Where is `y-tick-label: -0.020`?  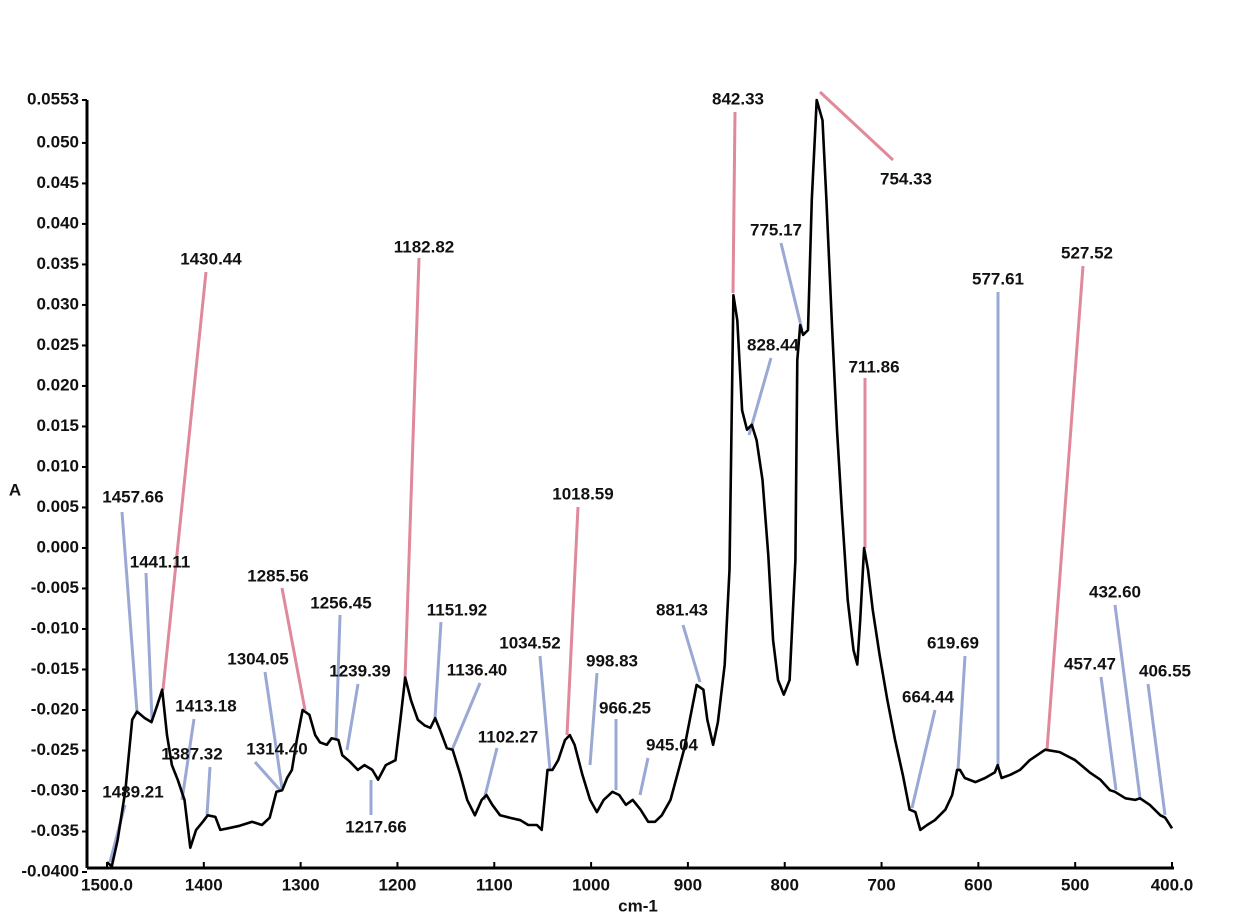 y-tick-label: -0.020 is located at coordinates (55, 708).